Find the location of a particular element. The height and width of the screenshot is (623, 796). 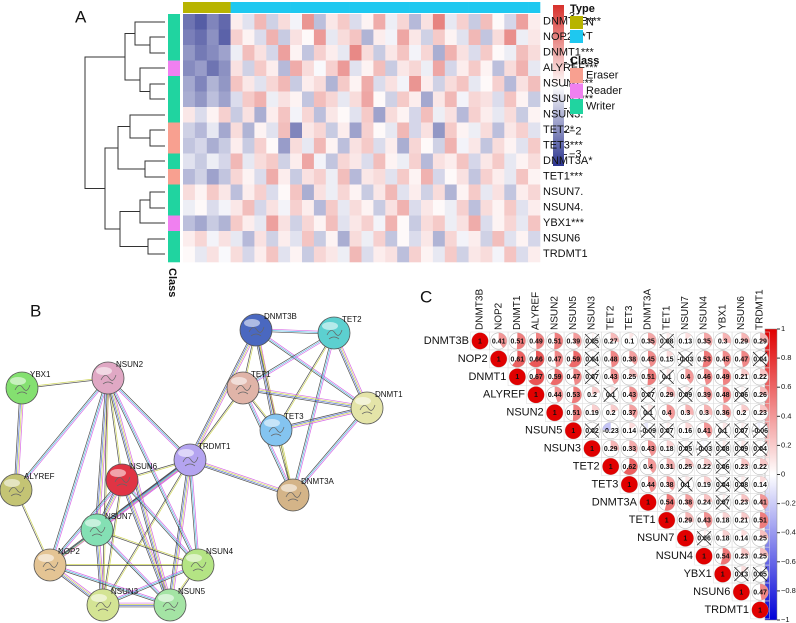

node-label: DNMT3B is located at coordinates (280, 316).